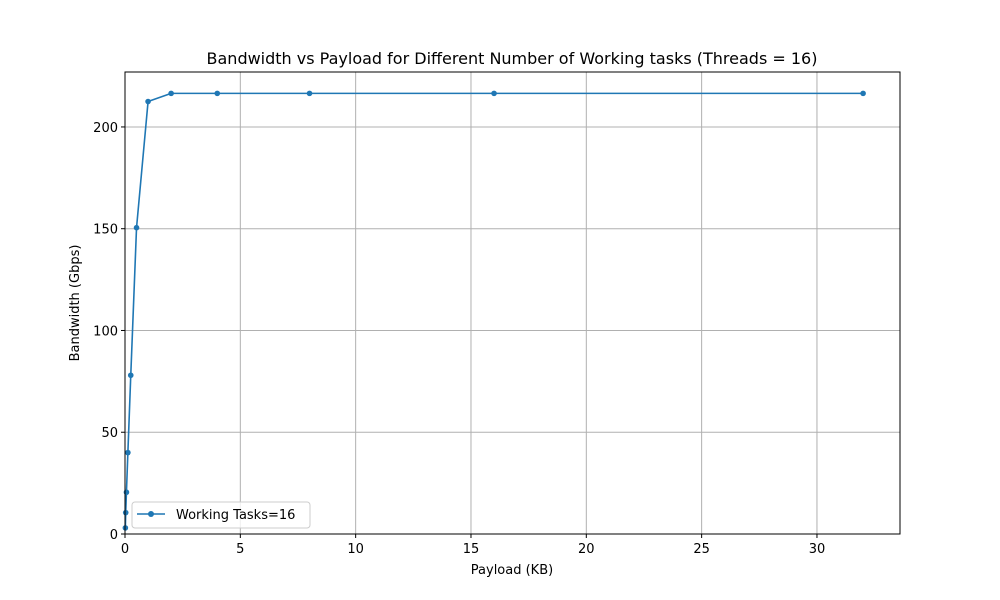  What do you see at coordinates (105, 331) in the screenshot?
I see `y-tick-label: 100` at bounding box center [105, 331].